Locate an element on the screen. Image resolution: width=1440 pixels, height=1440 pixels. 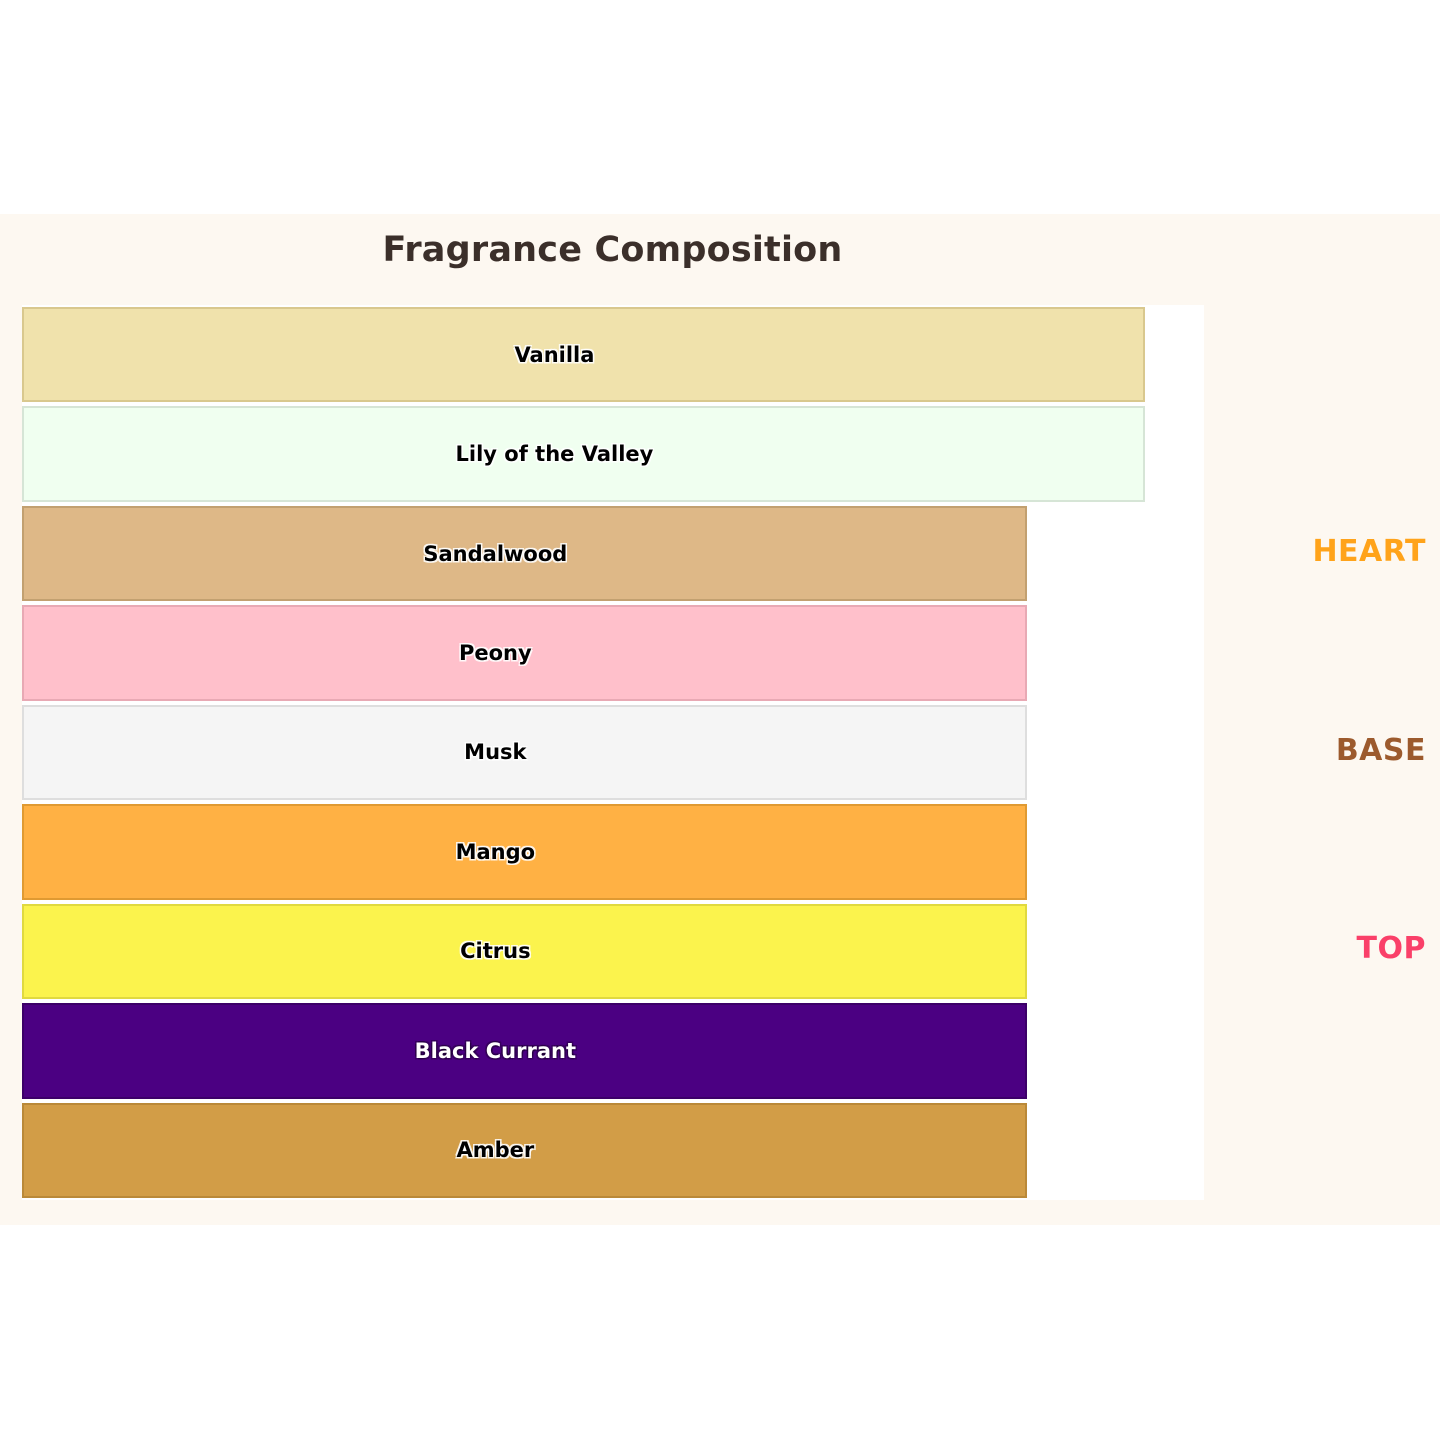
bar-musk: Musk is located at coordinates (524, 752).